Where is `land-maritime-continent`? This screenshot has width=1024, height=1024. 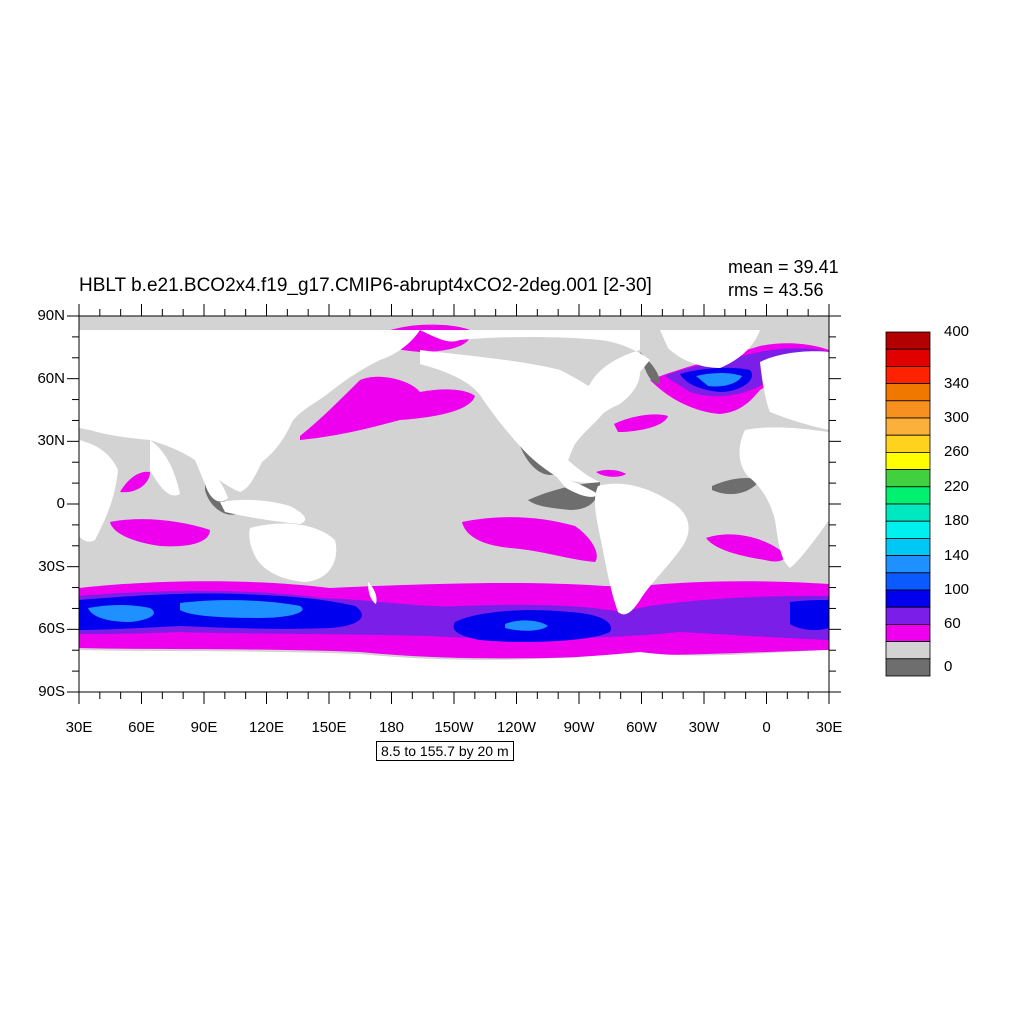
land-maritime-continent is located at coordinates (263, 511).